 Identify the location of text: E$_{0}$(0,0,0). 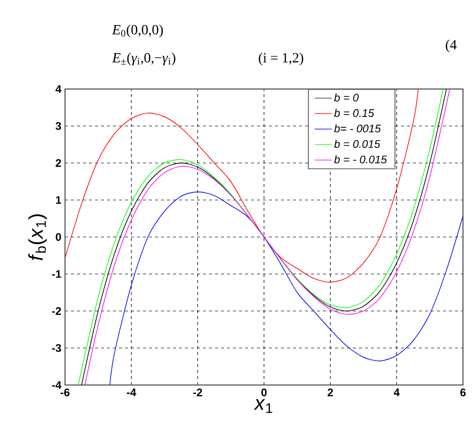
(137, 31).